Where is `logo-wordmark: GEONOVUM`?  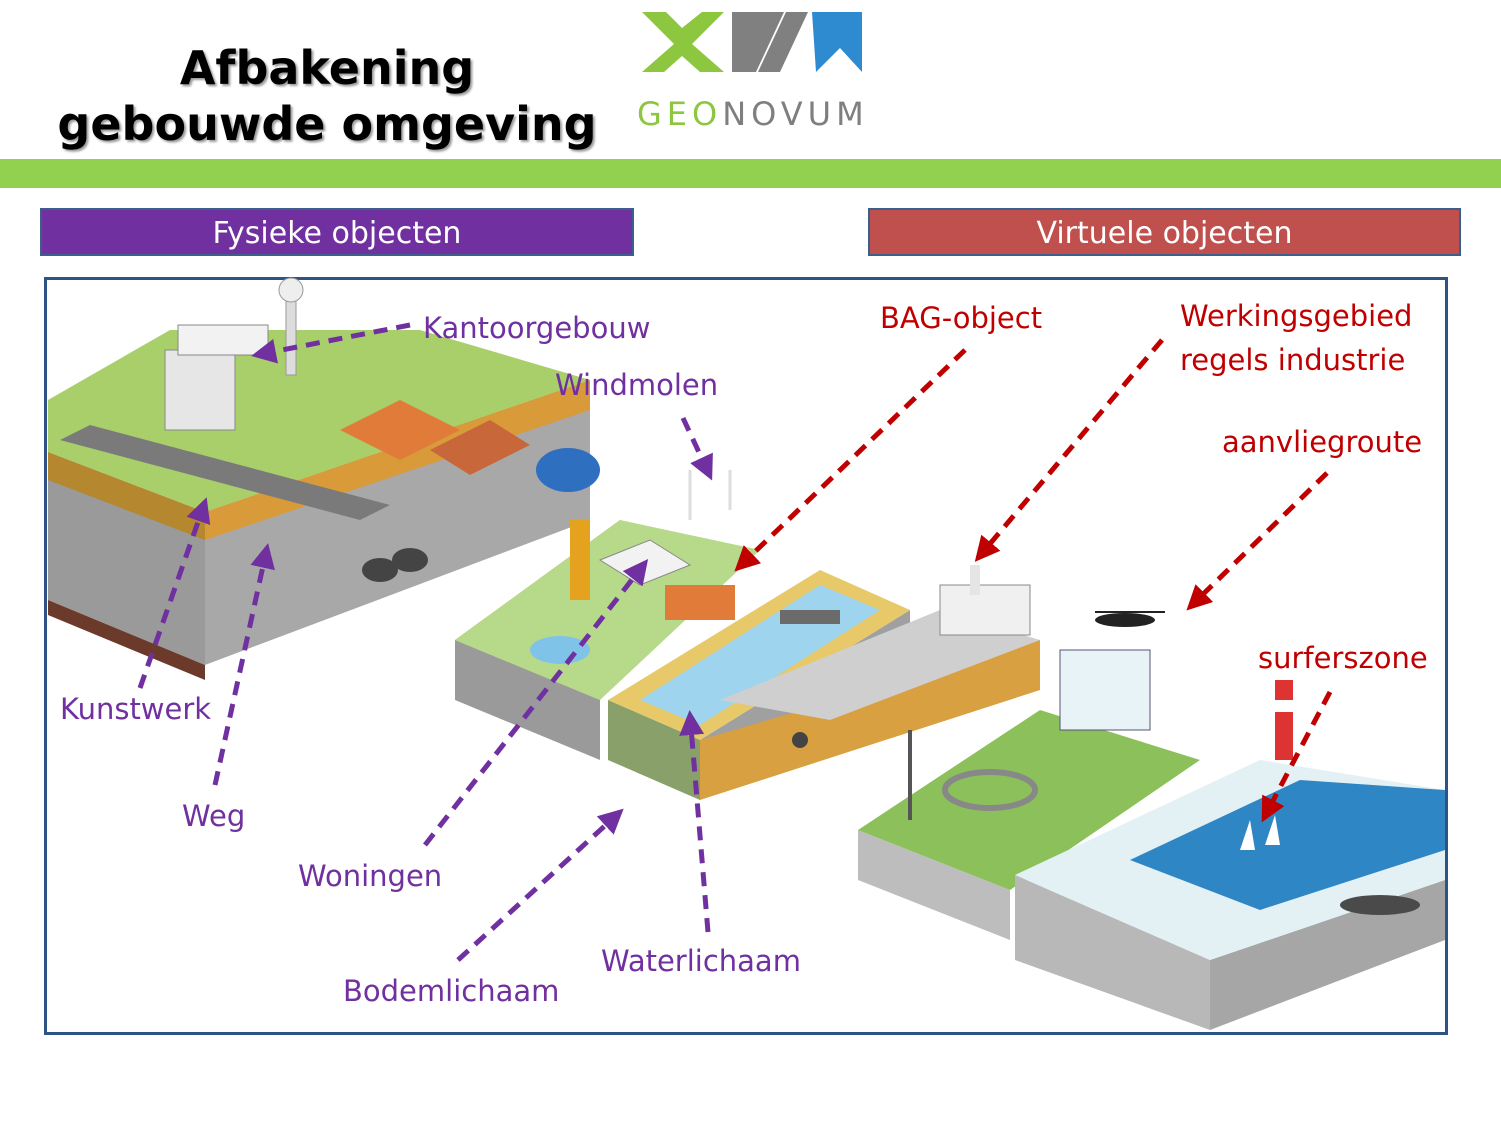
logo-wordmark: GEONOVUM is located at coordinates (753, 114).